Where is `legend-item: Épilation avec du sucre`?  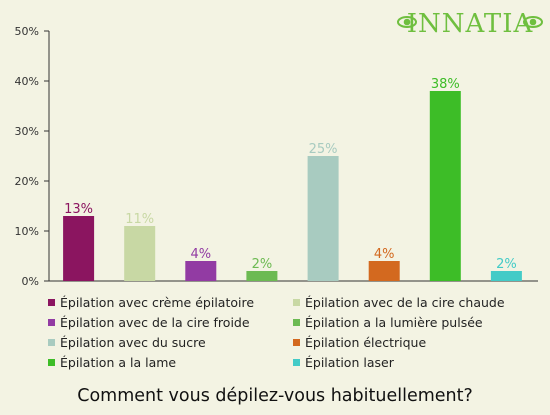
legend-item: Épilation avec du sucre is located at coordinates (170, 342).